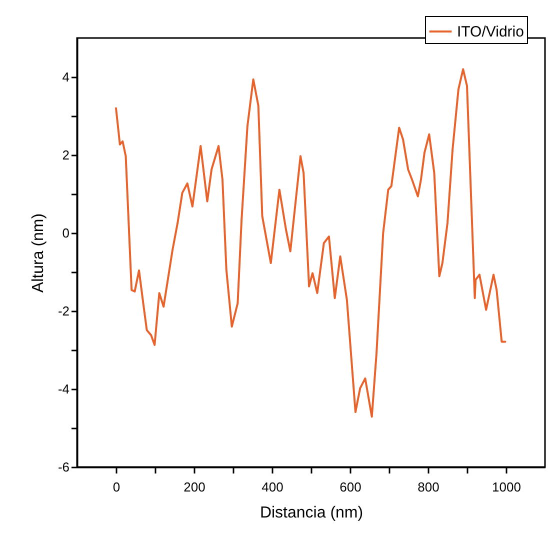 The height and width of the screenshot is (535, 548). Describe the element at coordinates (490, 32) in the screenshot. I see `legend-label: ITO/Vidrio` at that location.